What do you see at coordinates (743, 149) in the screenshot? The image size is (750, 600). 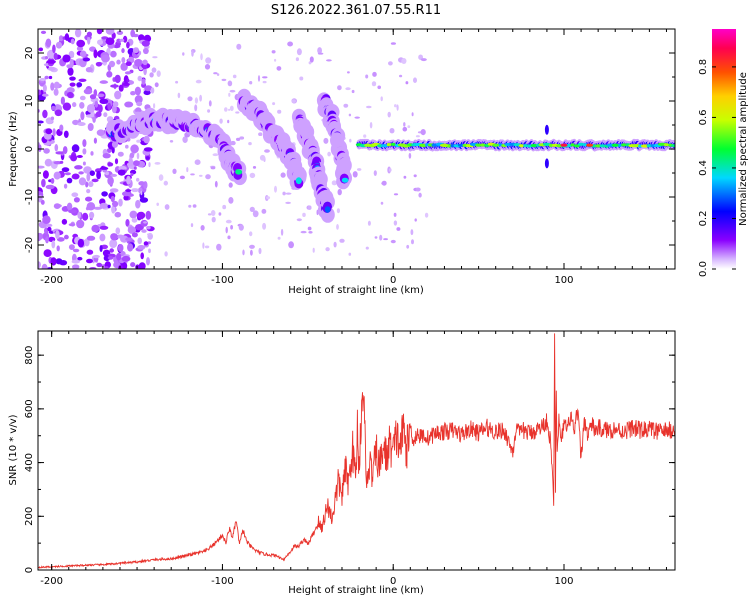 I see `colorbar-label: Normalized spectral amplitude` at bounding box center [743, 149].